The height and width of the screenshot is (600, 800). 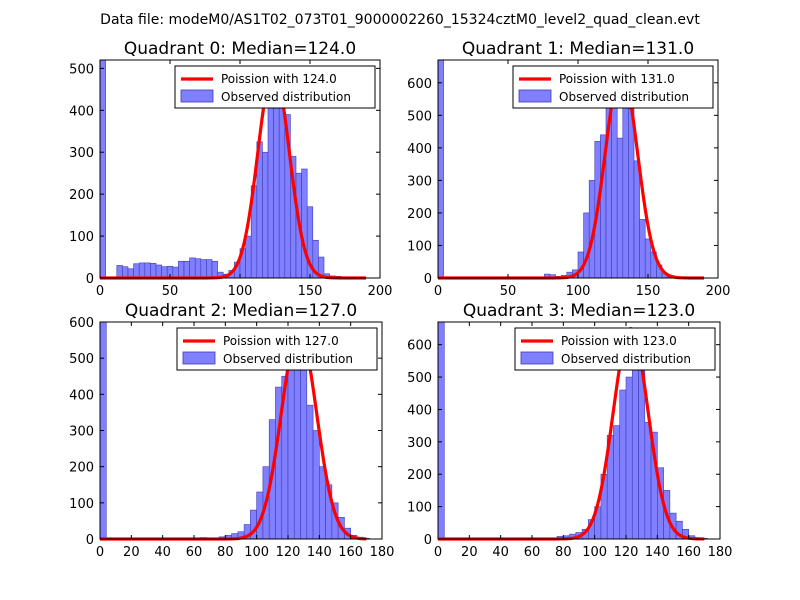 I want to click on axes-frame, so click(x=579, y=430).